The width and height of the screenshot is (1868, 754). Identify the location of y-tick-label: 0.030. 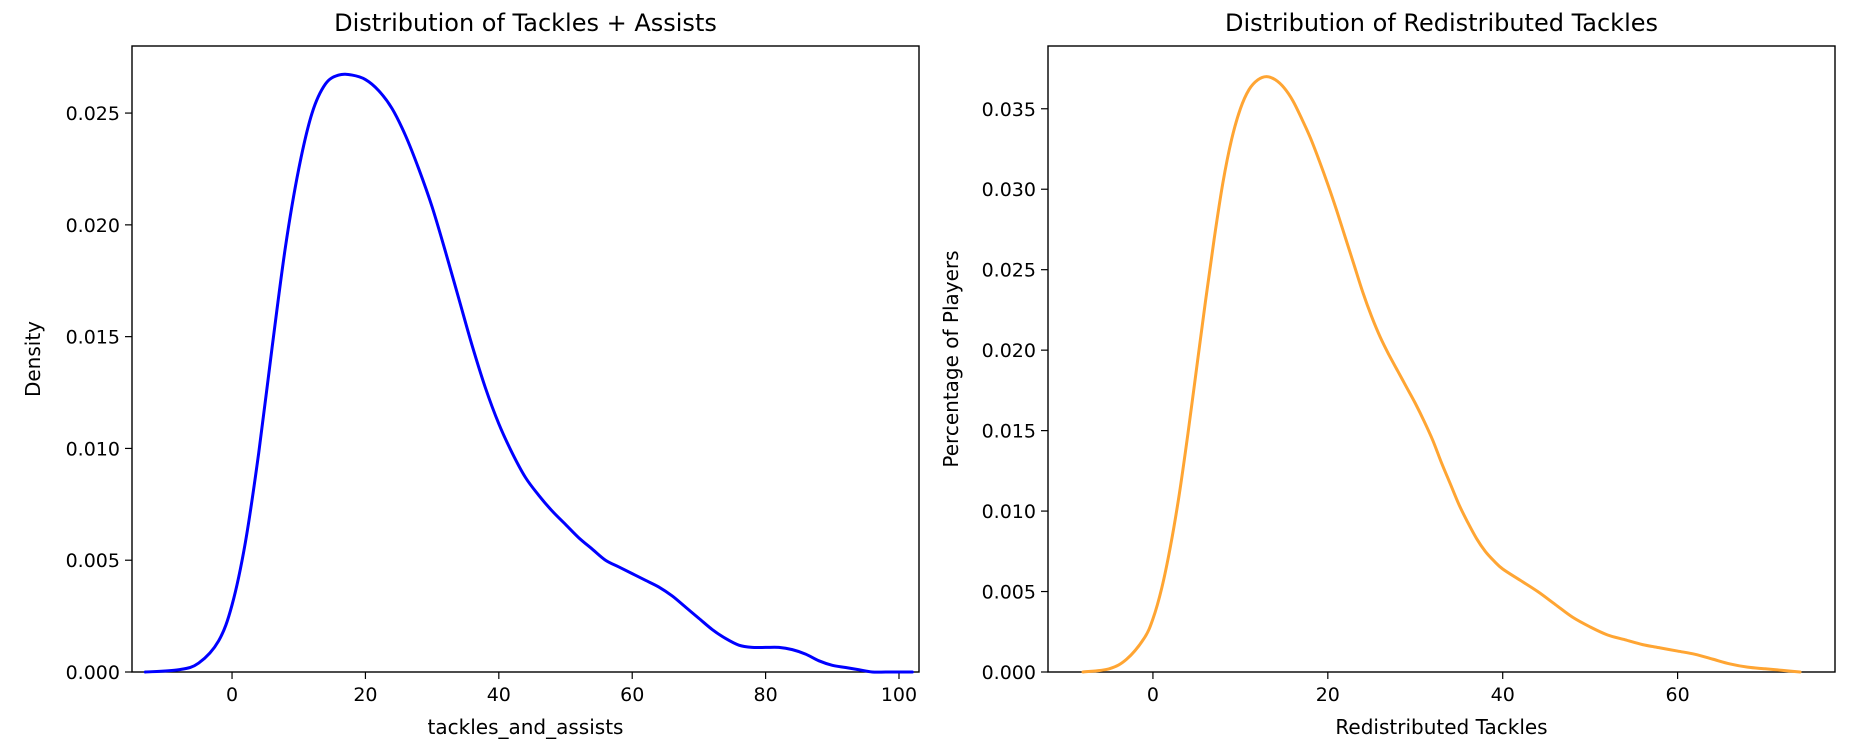
(1009, 190).